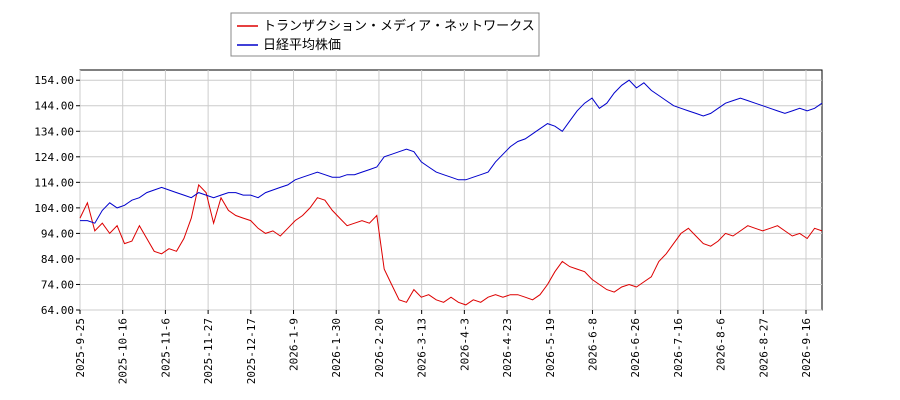 This screenshot has width=900, height=400. What do you see at coordinates (763, 348) in the screenshot?
I see `x-tick-label: 2026-8-27` at bounding box center [763, 348].